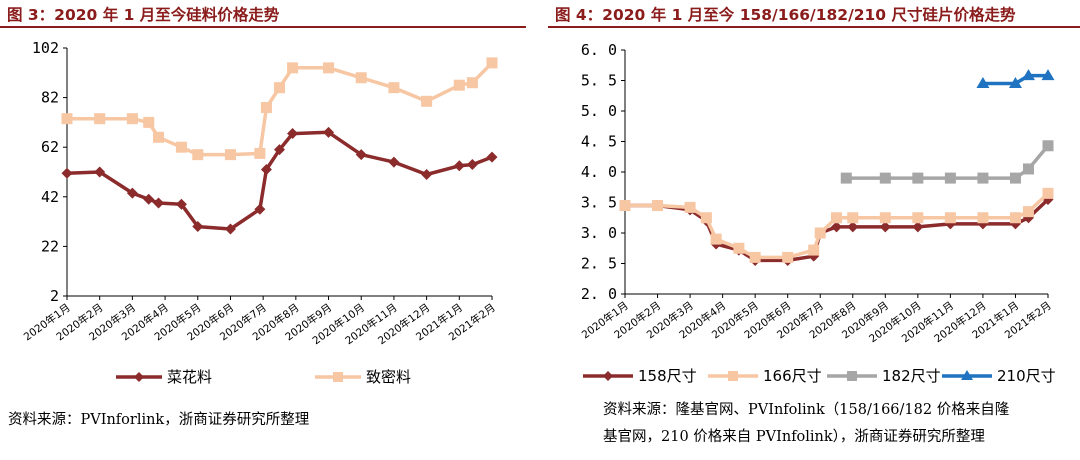 Image resolution: width=1080 pixels, height=460 pixels. I want to click on c4-legend-label-1: 166尺寸, so click(792, 376).